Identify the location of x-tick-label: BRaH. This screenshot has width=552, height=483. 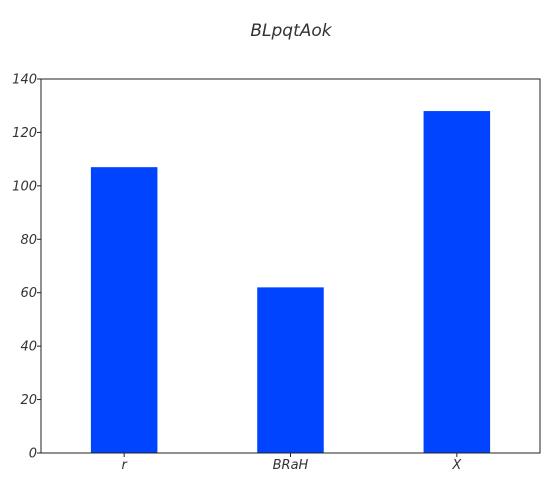
(291, 465).